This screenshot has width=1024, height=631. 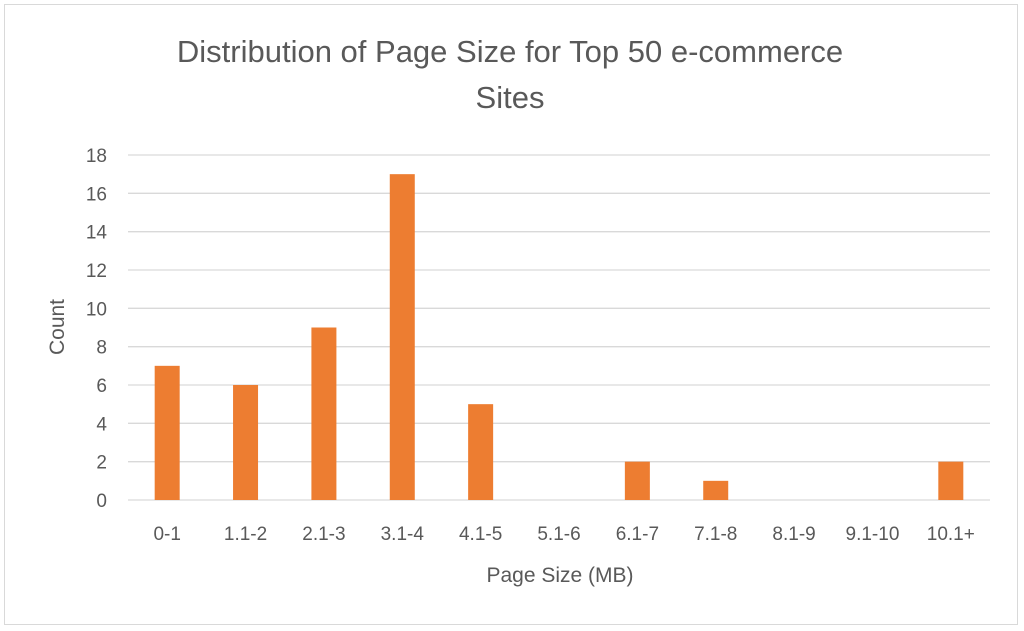 I want to click on y-tick-label: 8, so click(x=101, y=348).